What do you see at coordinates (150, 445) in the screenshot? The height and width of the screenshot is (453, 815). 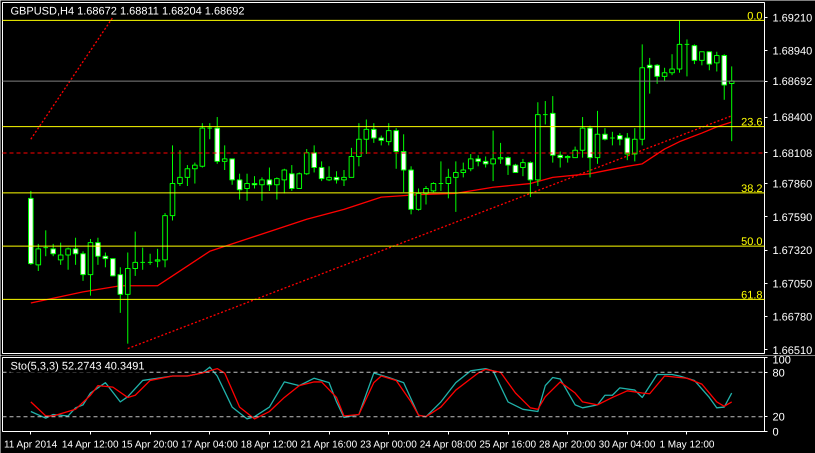 I see `x-tick-label: 15 Apr 20:00` at bounding box center [150, 445].